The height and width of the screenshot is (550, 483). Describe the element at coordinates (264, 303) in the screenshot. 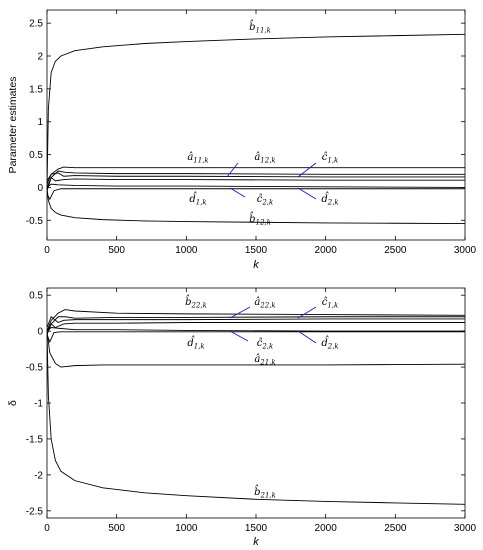

I see `series-annotation: â22,k` at that location.